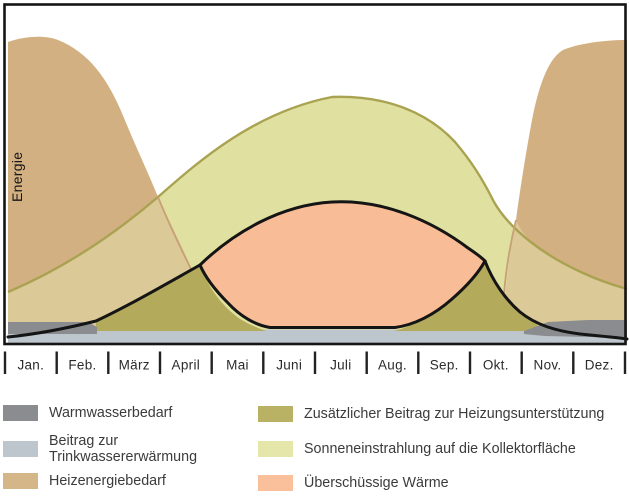 The image size is (629, 500). What do you see at coordinates (275, 449) in the screenshot?
I see `legend-swatch-sonneneinstrahlung` at bounding box center [275, 449].